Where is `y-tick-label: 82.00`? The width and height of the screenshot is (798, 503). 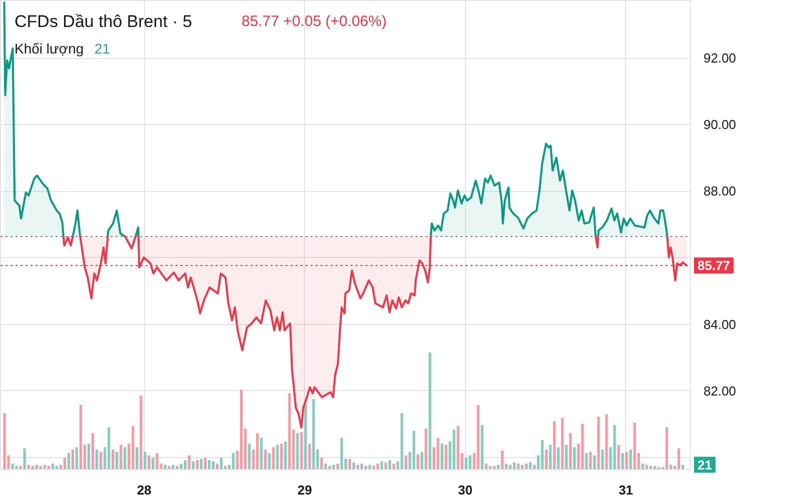 y-tick-label: 82.00 is located at coordinates (720, 390).